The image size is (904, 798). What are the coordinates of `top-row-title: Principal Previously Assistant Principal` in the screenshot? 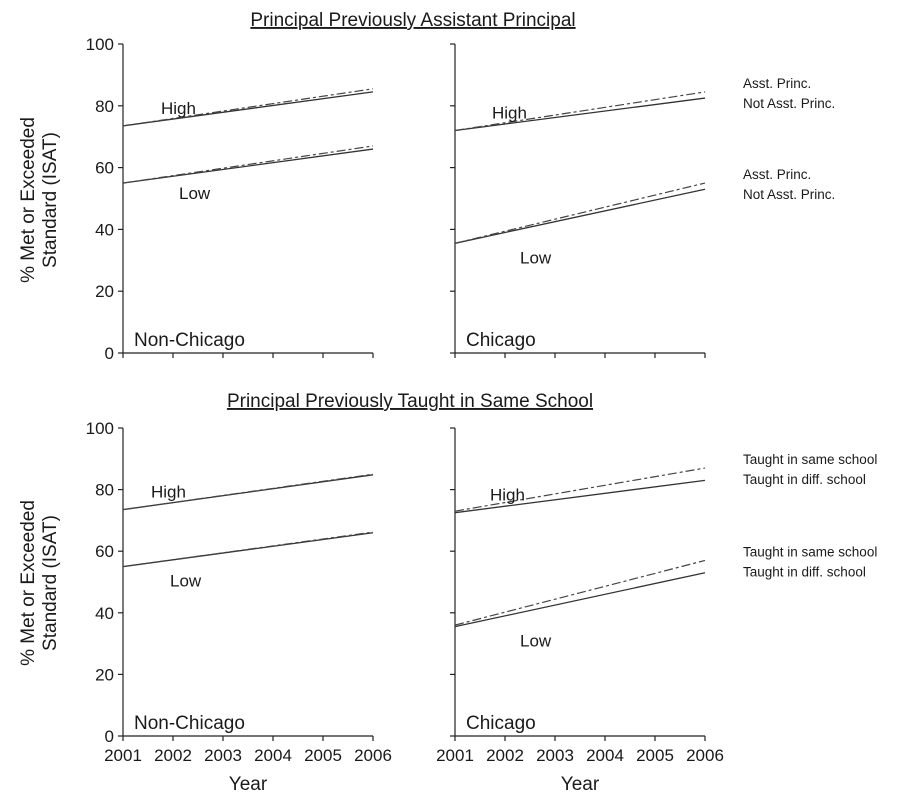 It's located at (412, 20).